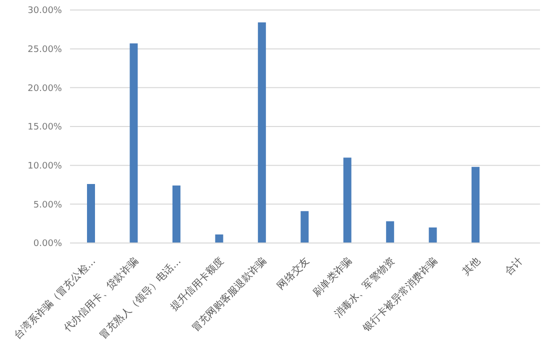  I want to click on x-tick-label: 其他, so click(471, 266).